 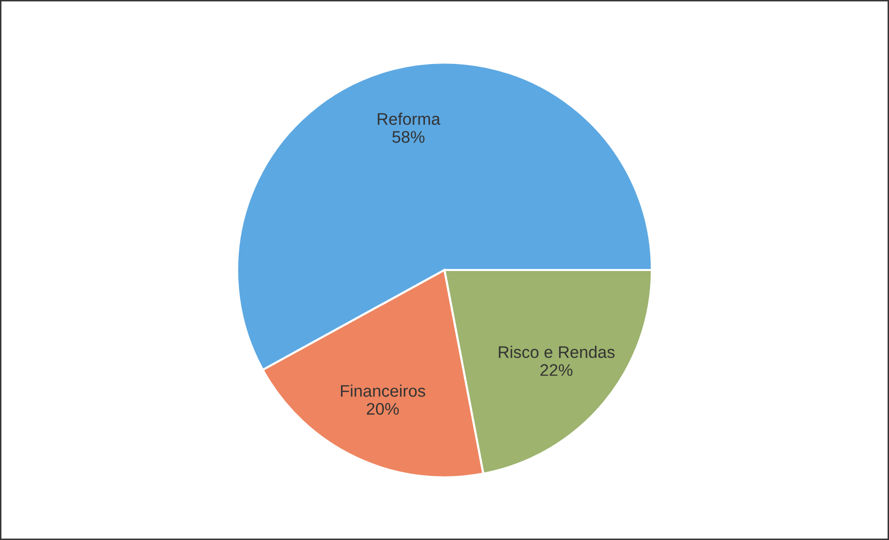 What do you see at coordinates (383, 390) in the screenshot?
I see `slice-label: Financeiros` at bounding box center [383, 390].